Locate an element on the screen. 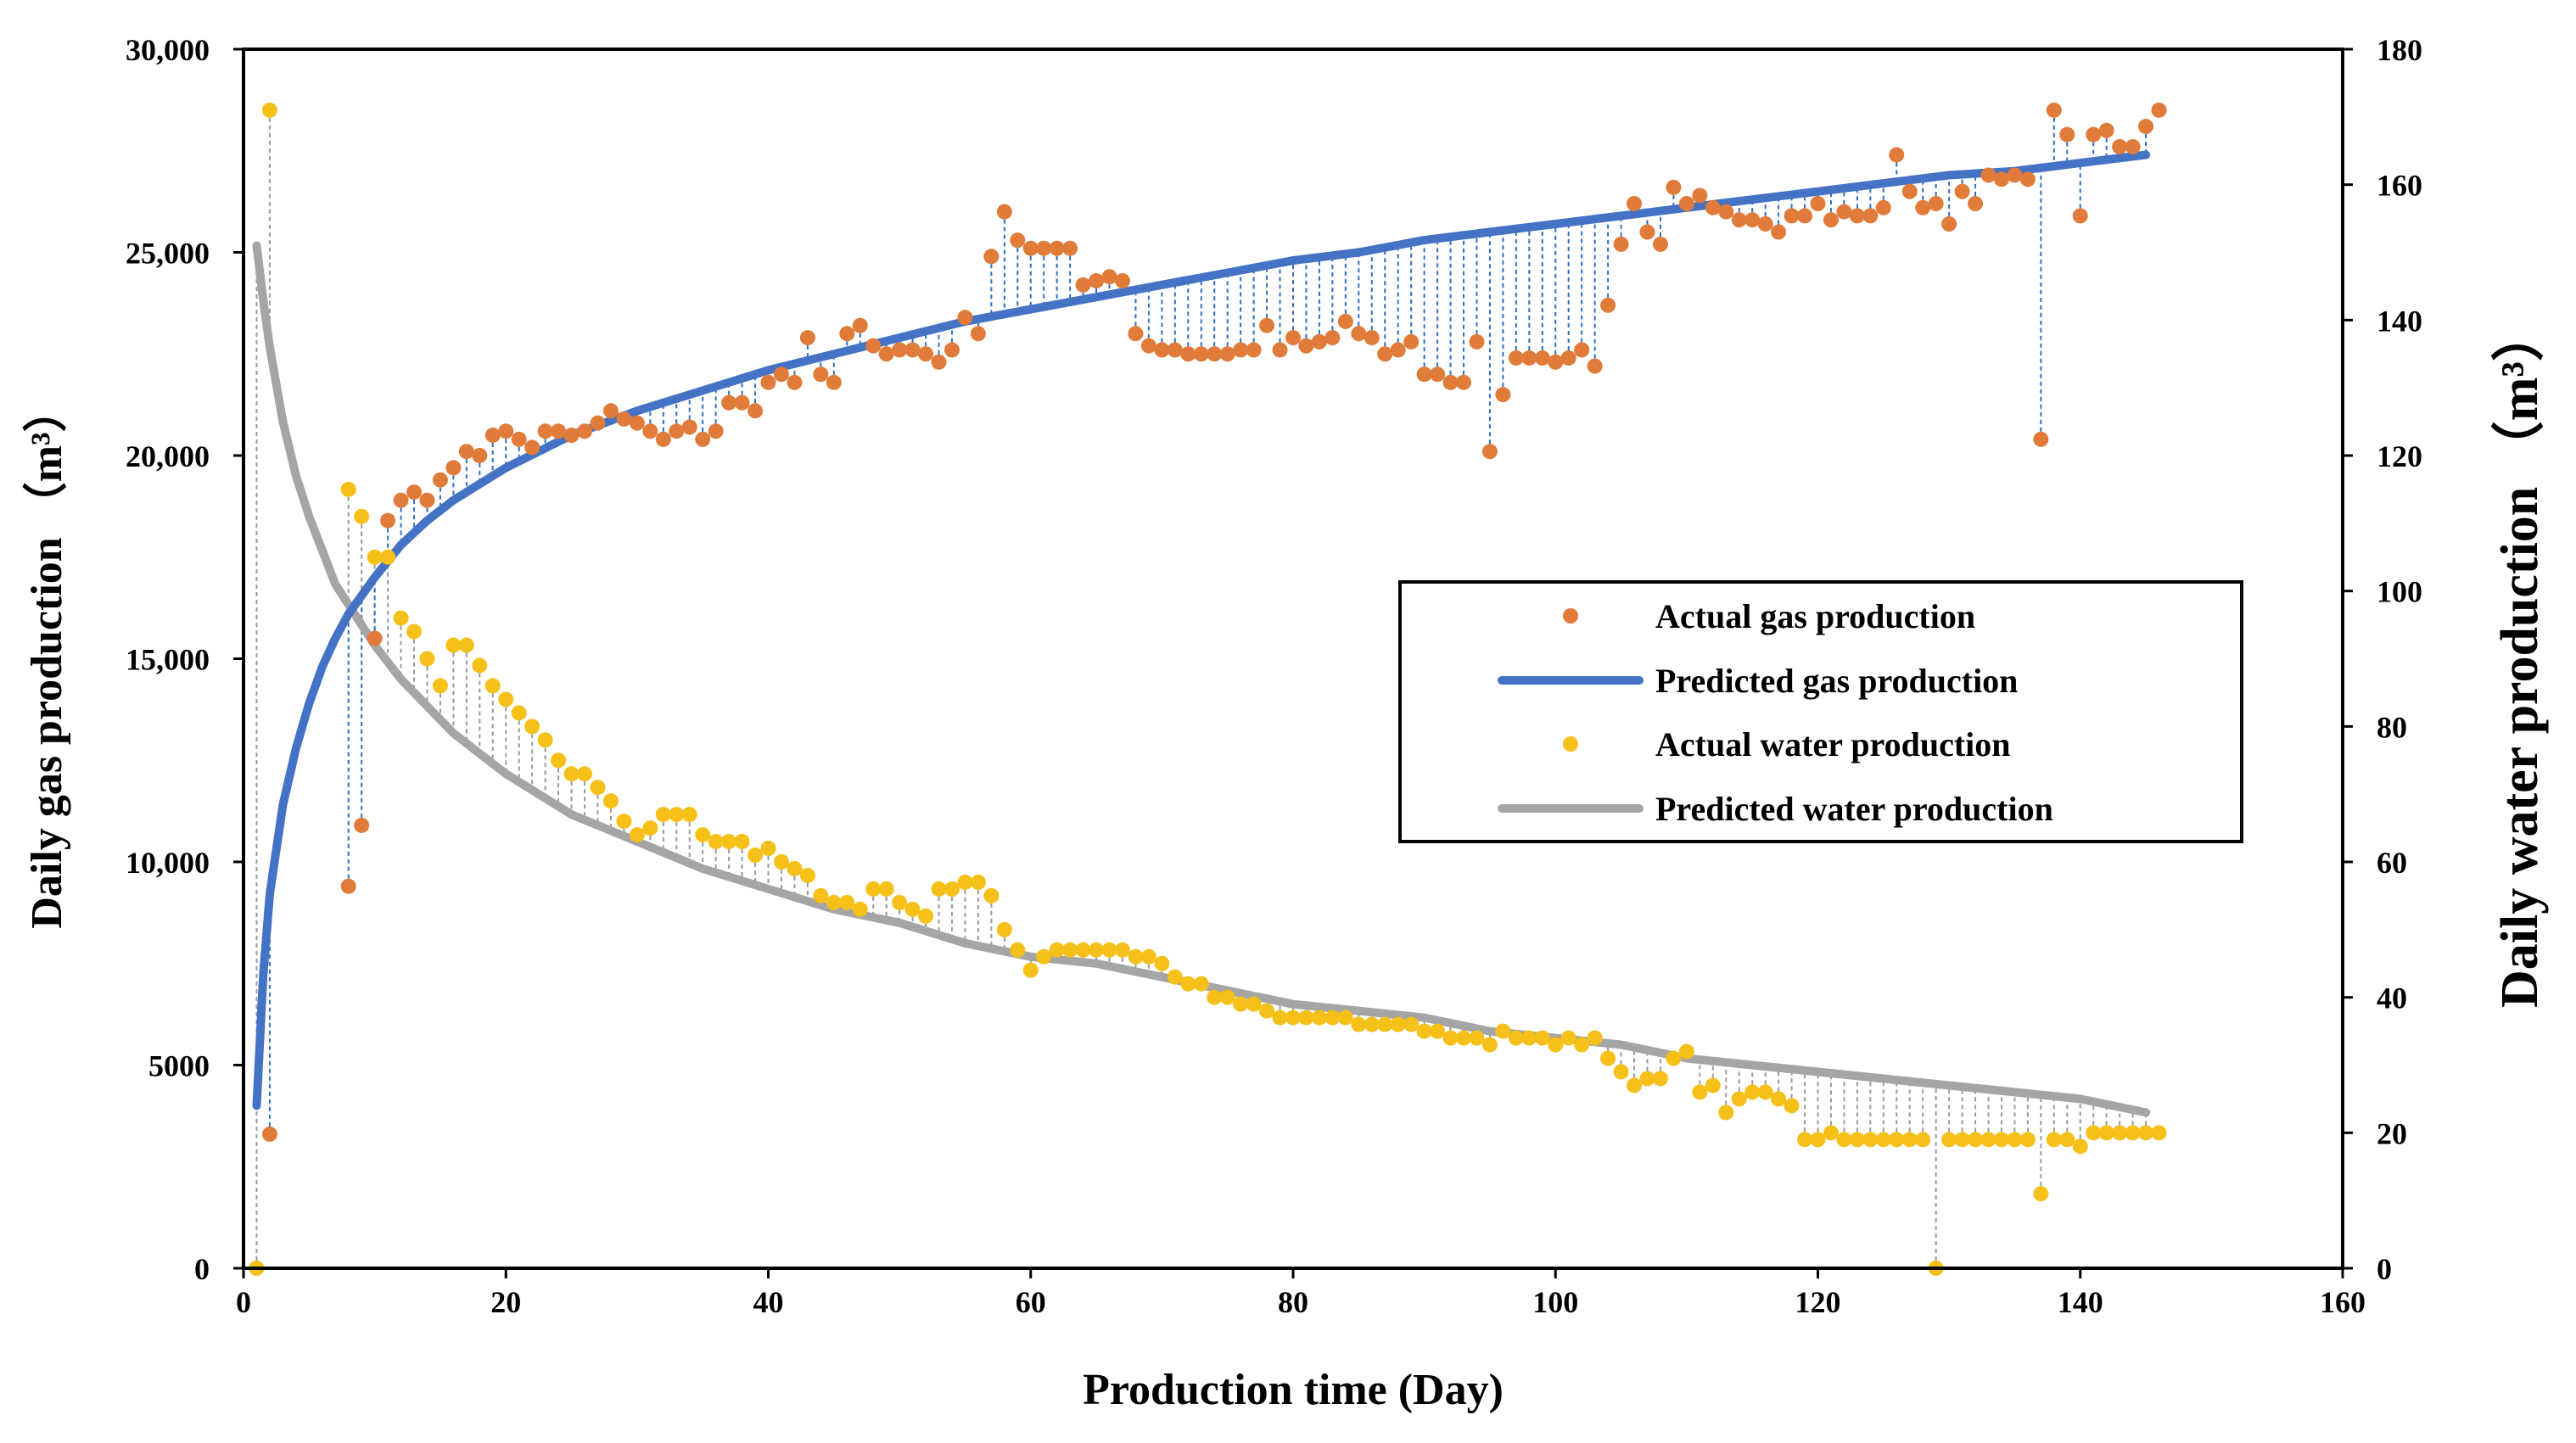 The image size is (2576, 1443). y-left-tick-label: 10,000 is located at coordinates (168, 863).